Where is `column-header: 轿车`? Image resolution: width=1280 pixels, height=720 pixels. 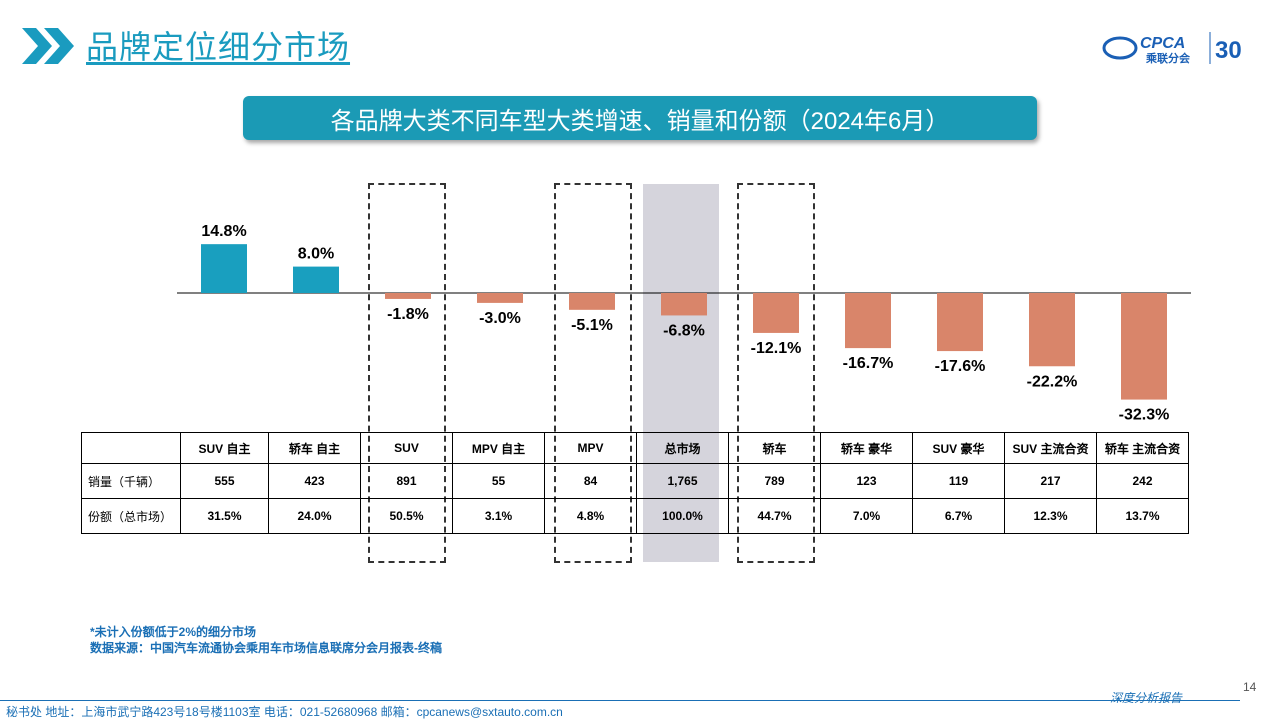 column-header: 轿车 is located at coordinates (774, 448).